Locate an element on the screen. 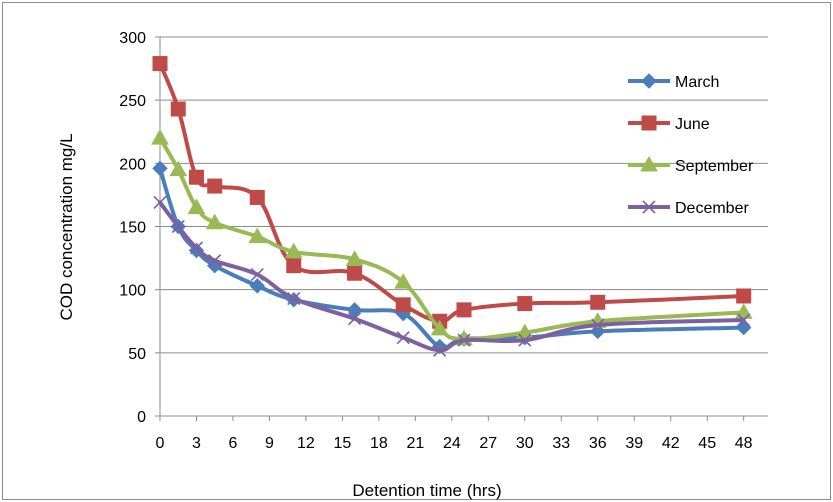 This screenshot has width=833, height=502. y-tick-label: 100 is located at coordinates (132, 291).